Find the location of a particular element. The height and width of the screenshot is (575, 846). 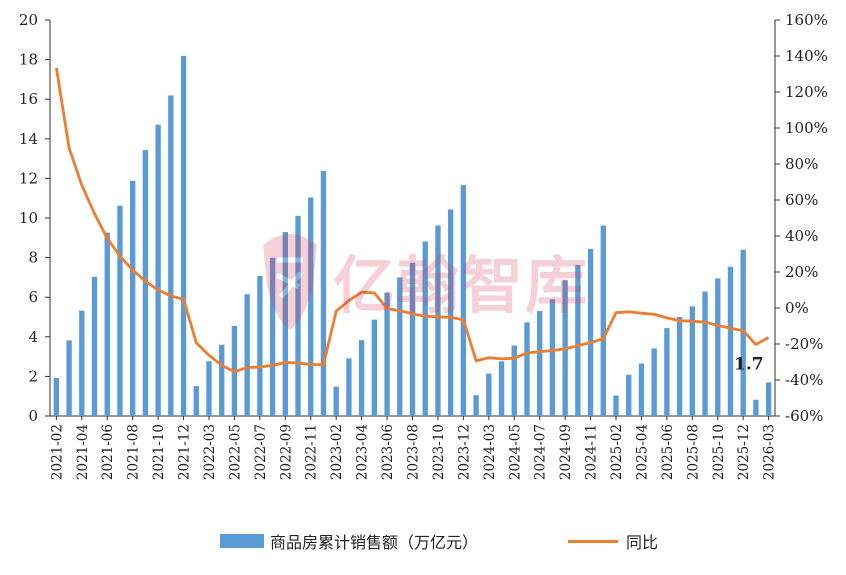

y-right-tick-label: 20% is located at coordinates (801, 272).